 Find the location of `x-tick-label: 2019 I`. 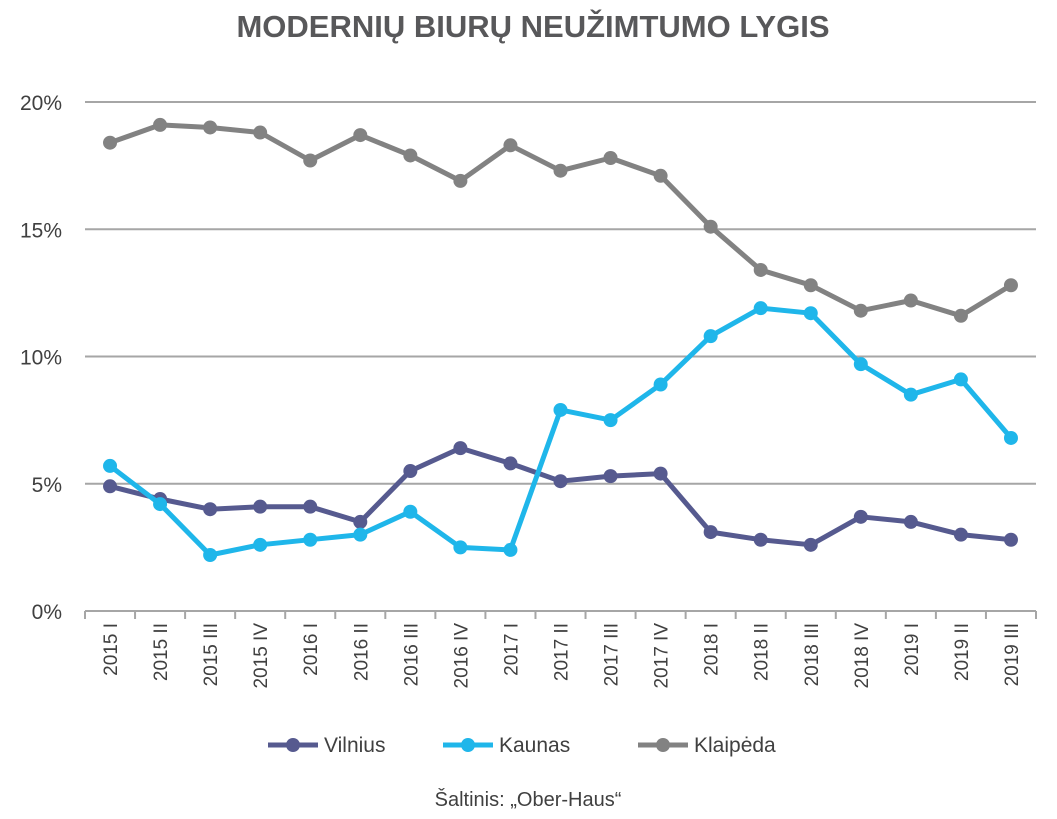

x-tick-label: 2019 I is located at coordinates (912, 649).